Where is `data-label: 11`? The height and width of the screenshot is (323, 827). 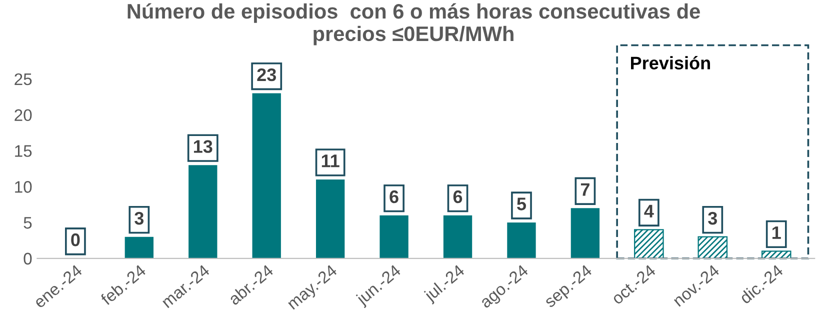 data-label: 11 is located at coordinates (331, 161).